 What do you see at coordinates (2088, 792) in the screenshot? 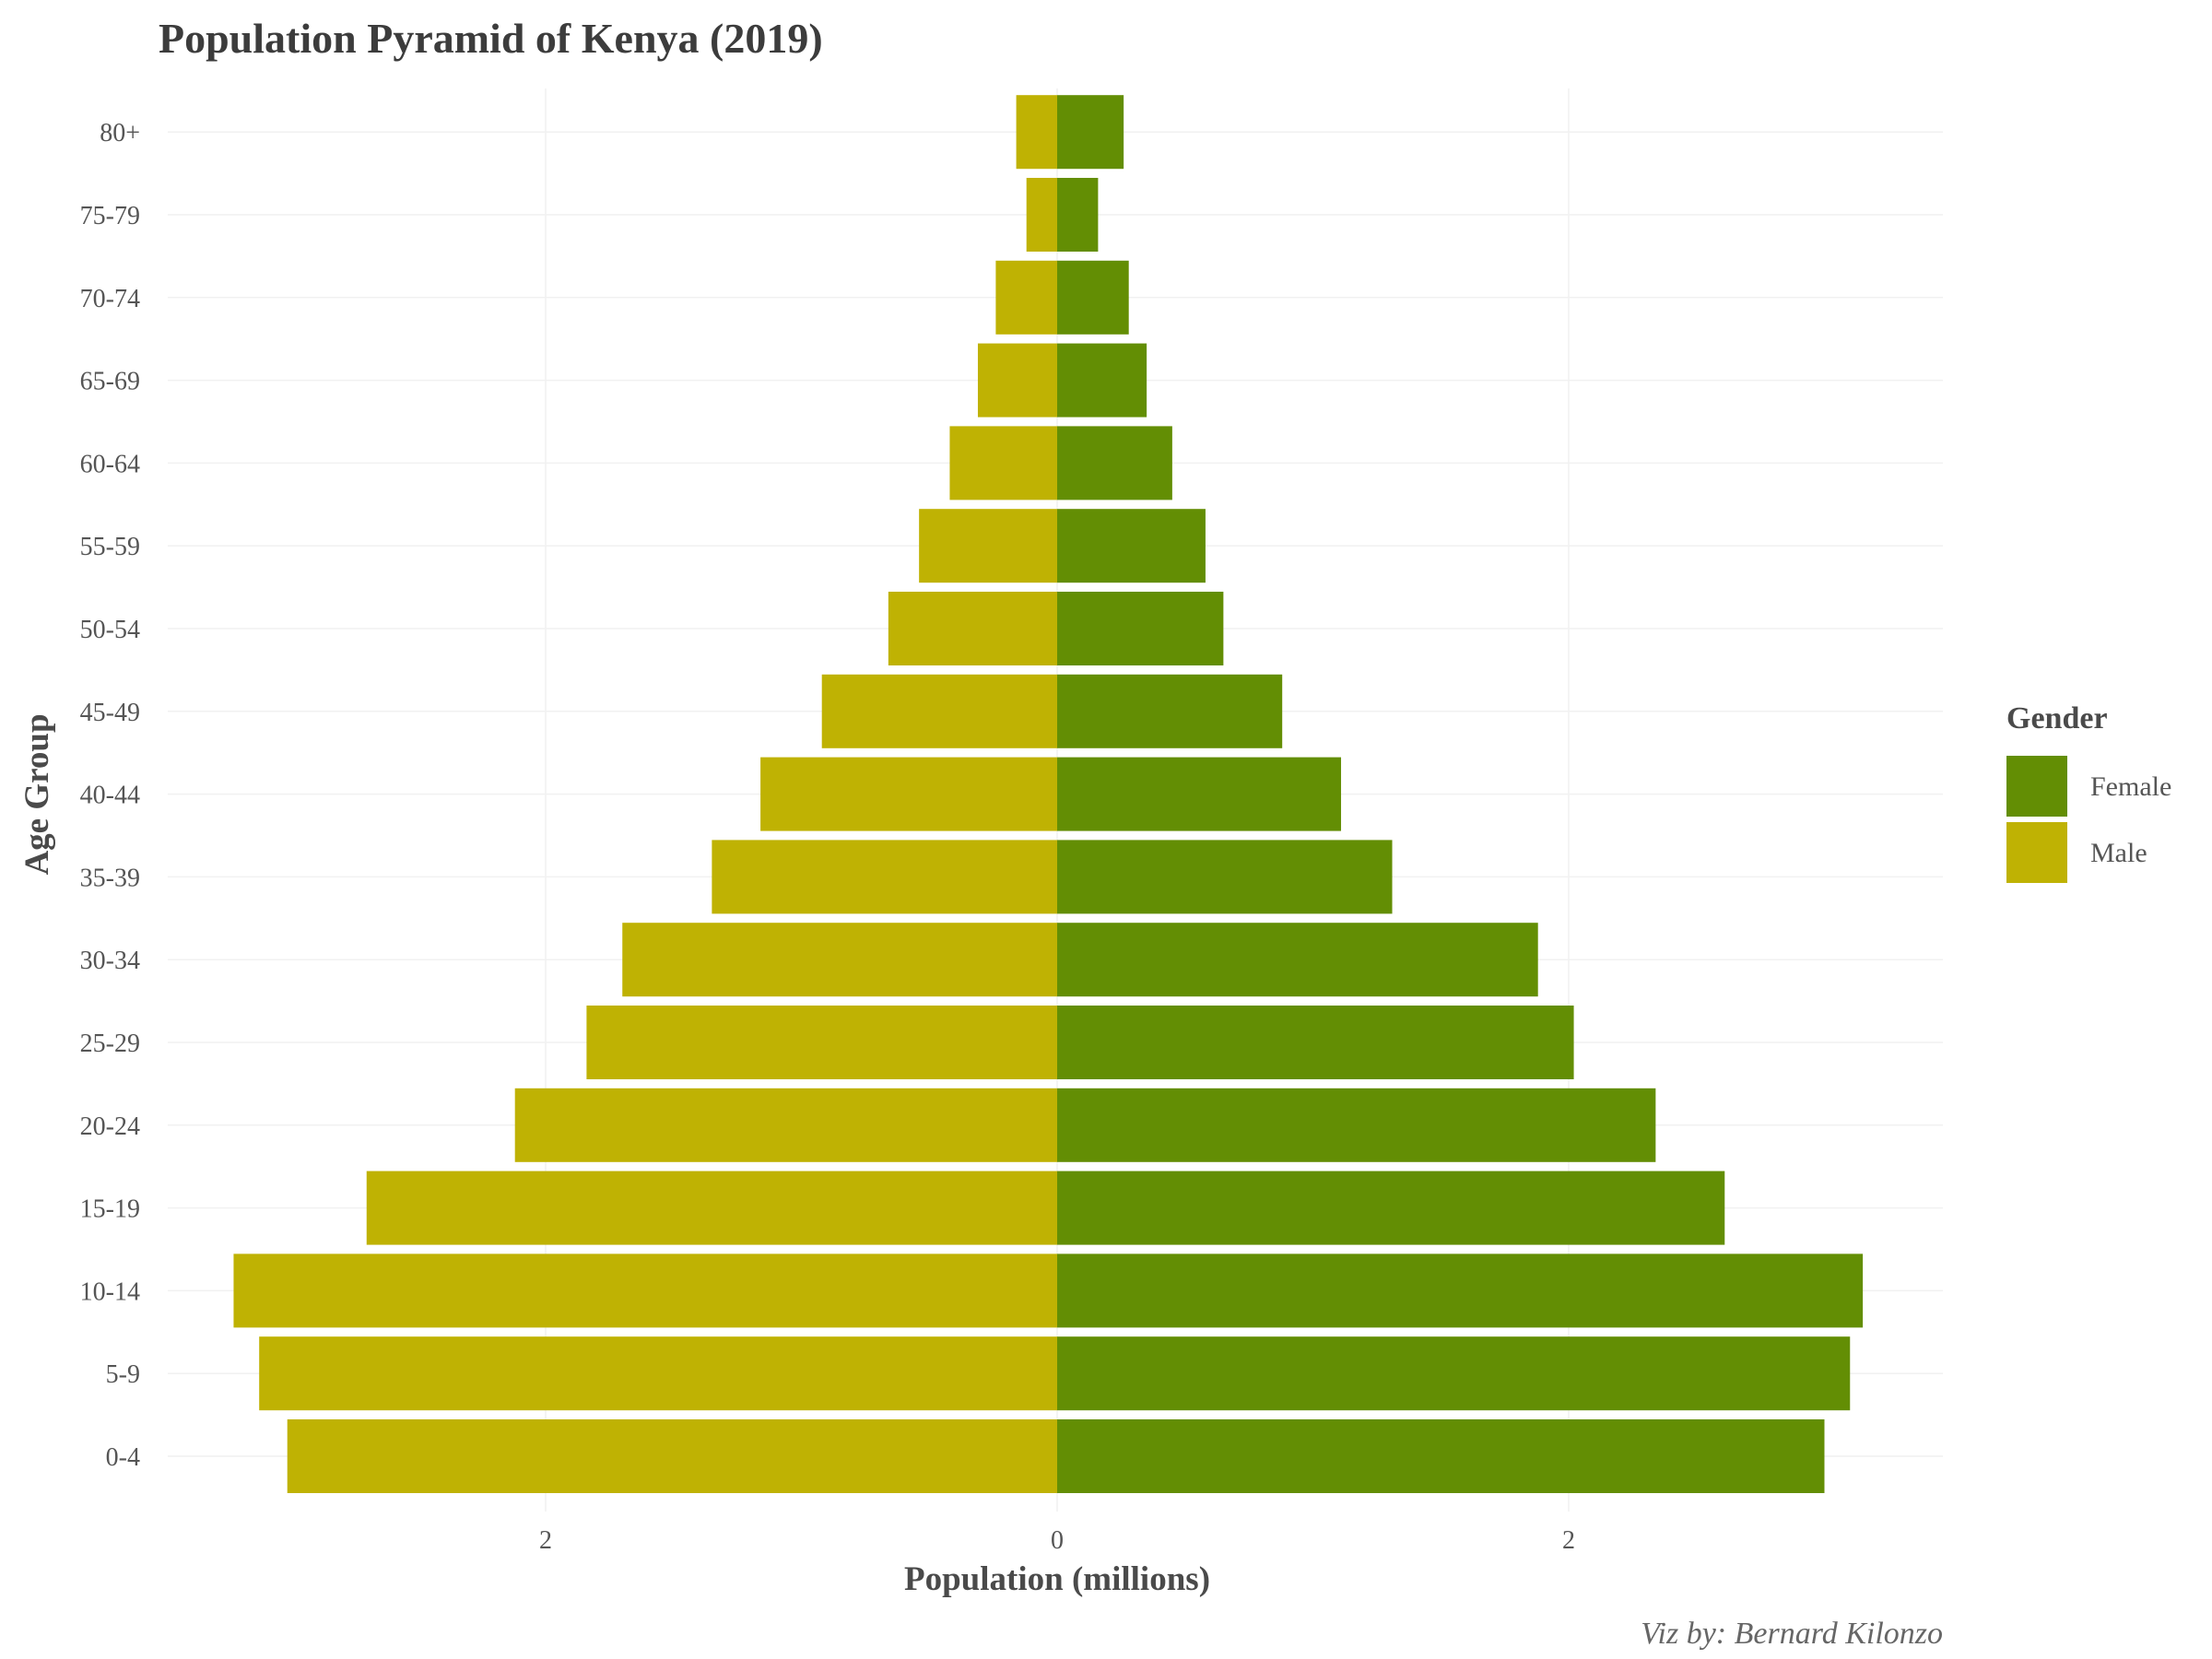
I see `legend: Gender Female Male` at bounding box center [2088, 792].